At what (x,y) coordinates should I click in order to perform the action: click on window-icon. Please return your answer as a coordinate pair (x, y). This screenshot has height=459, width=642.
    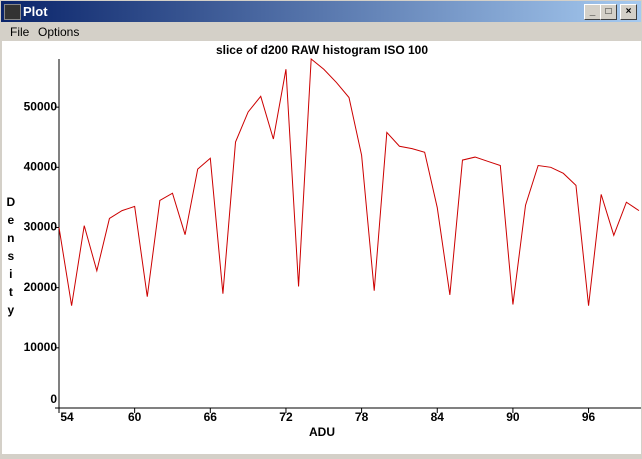
    Looking at the image, I should click on (12, 12).